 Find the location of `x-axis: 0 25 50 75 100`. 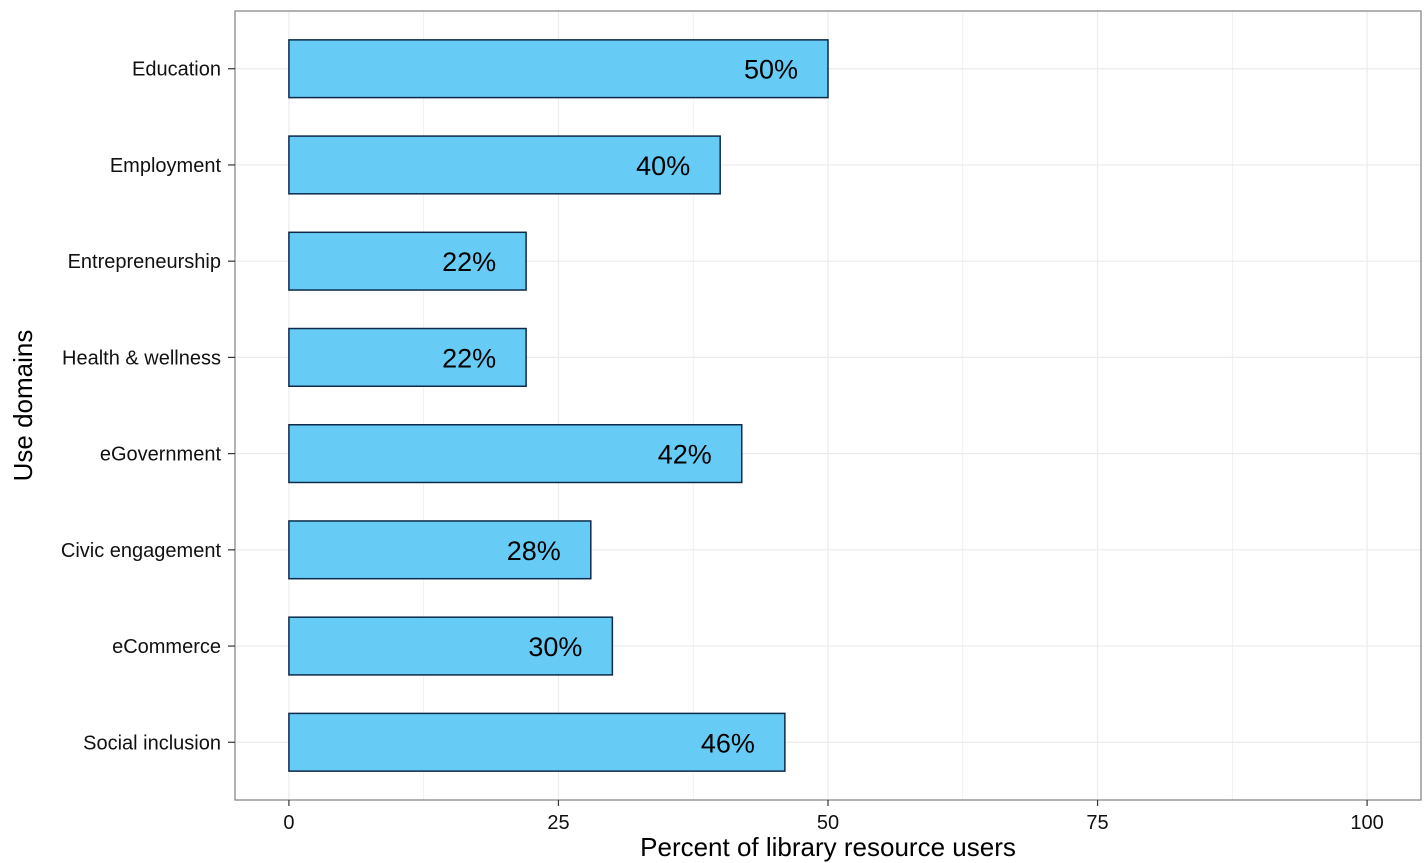

x-axis: 0 25 50 75 100 is located at coordinates (833, 817).